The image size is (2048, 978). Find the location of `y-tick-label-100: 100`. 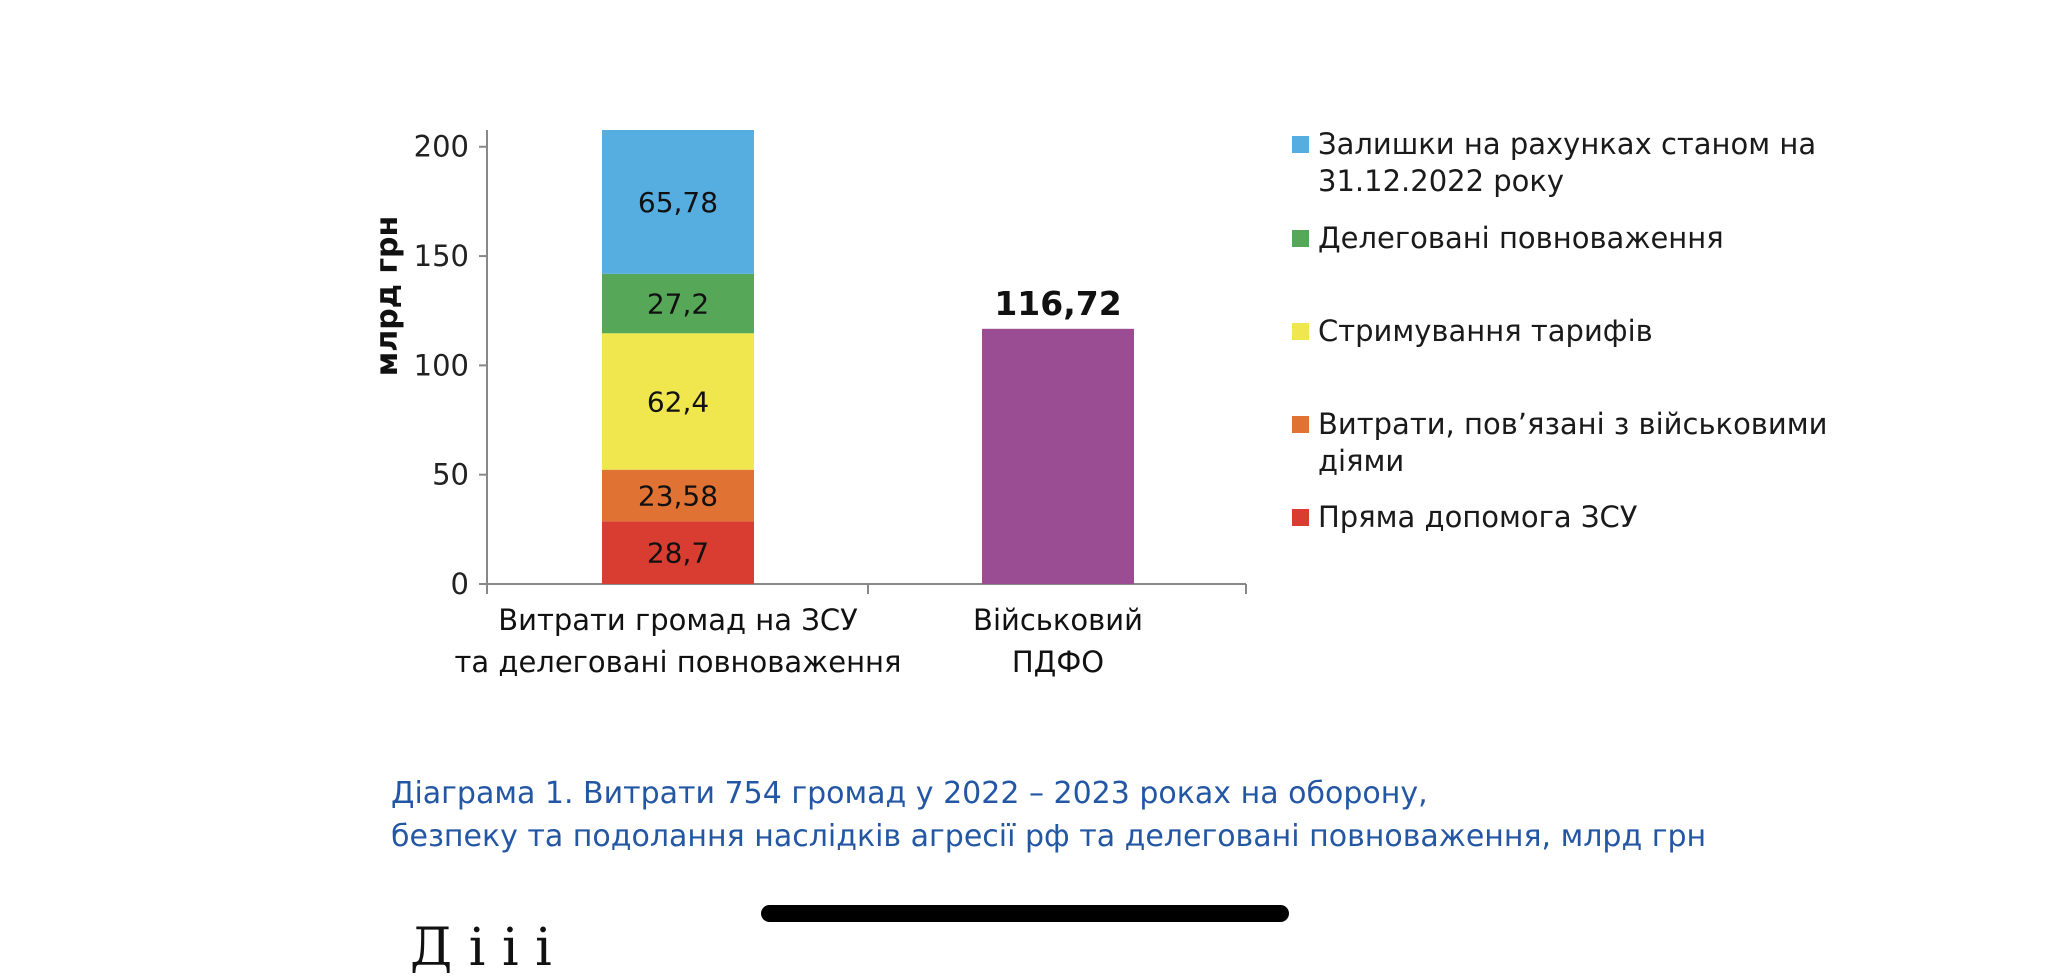

y-tick-label-100: 100 is located at coordinates (441, 365).